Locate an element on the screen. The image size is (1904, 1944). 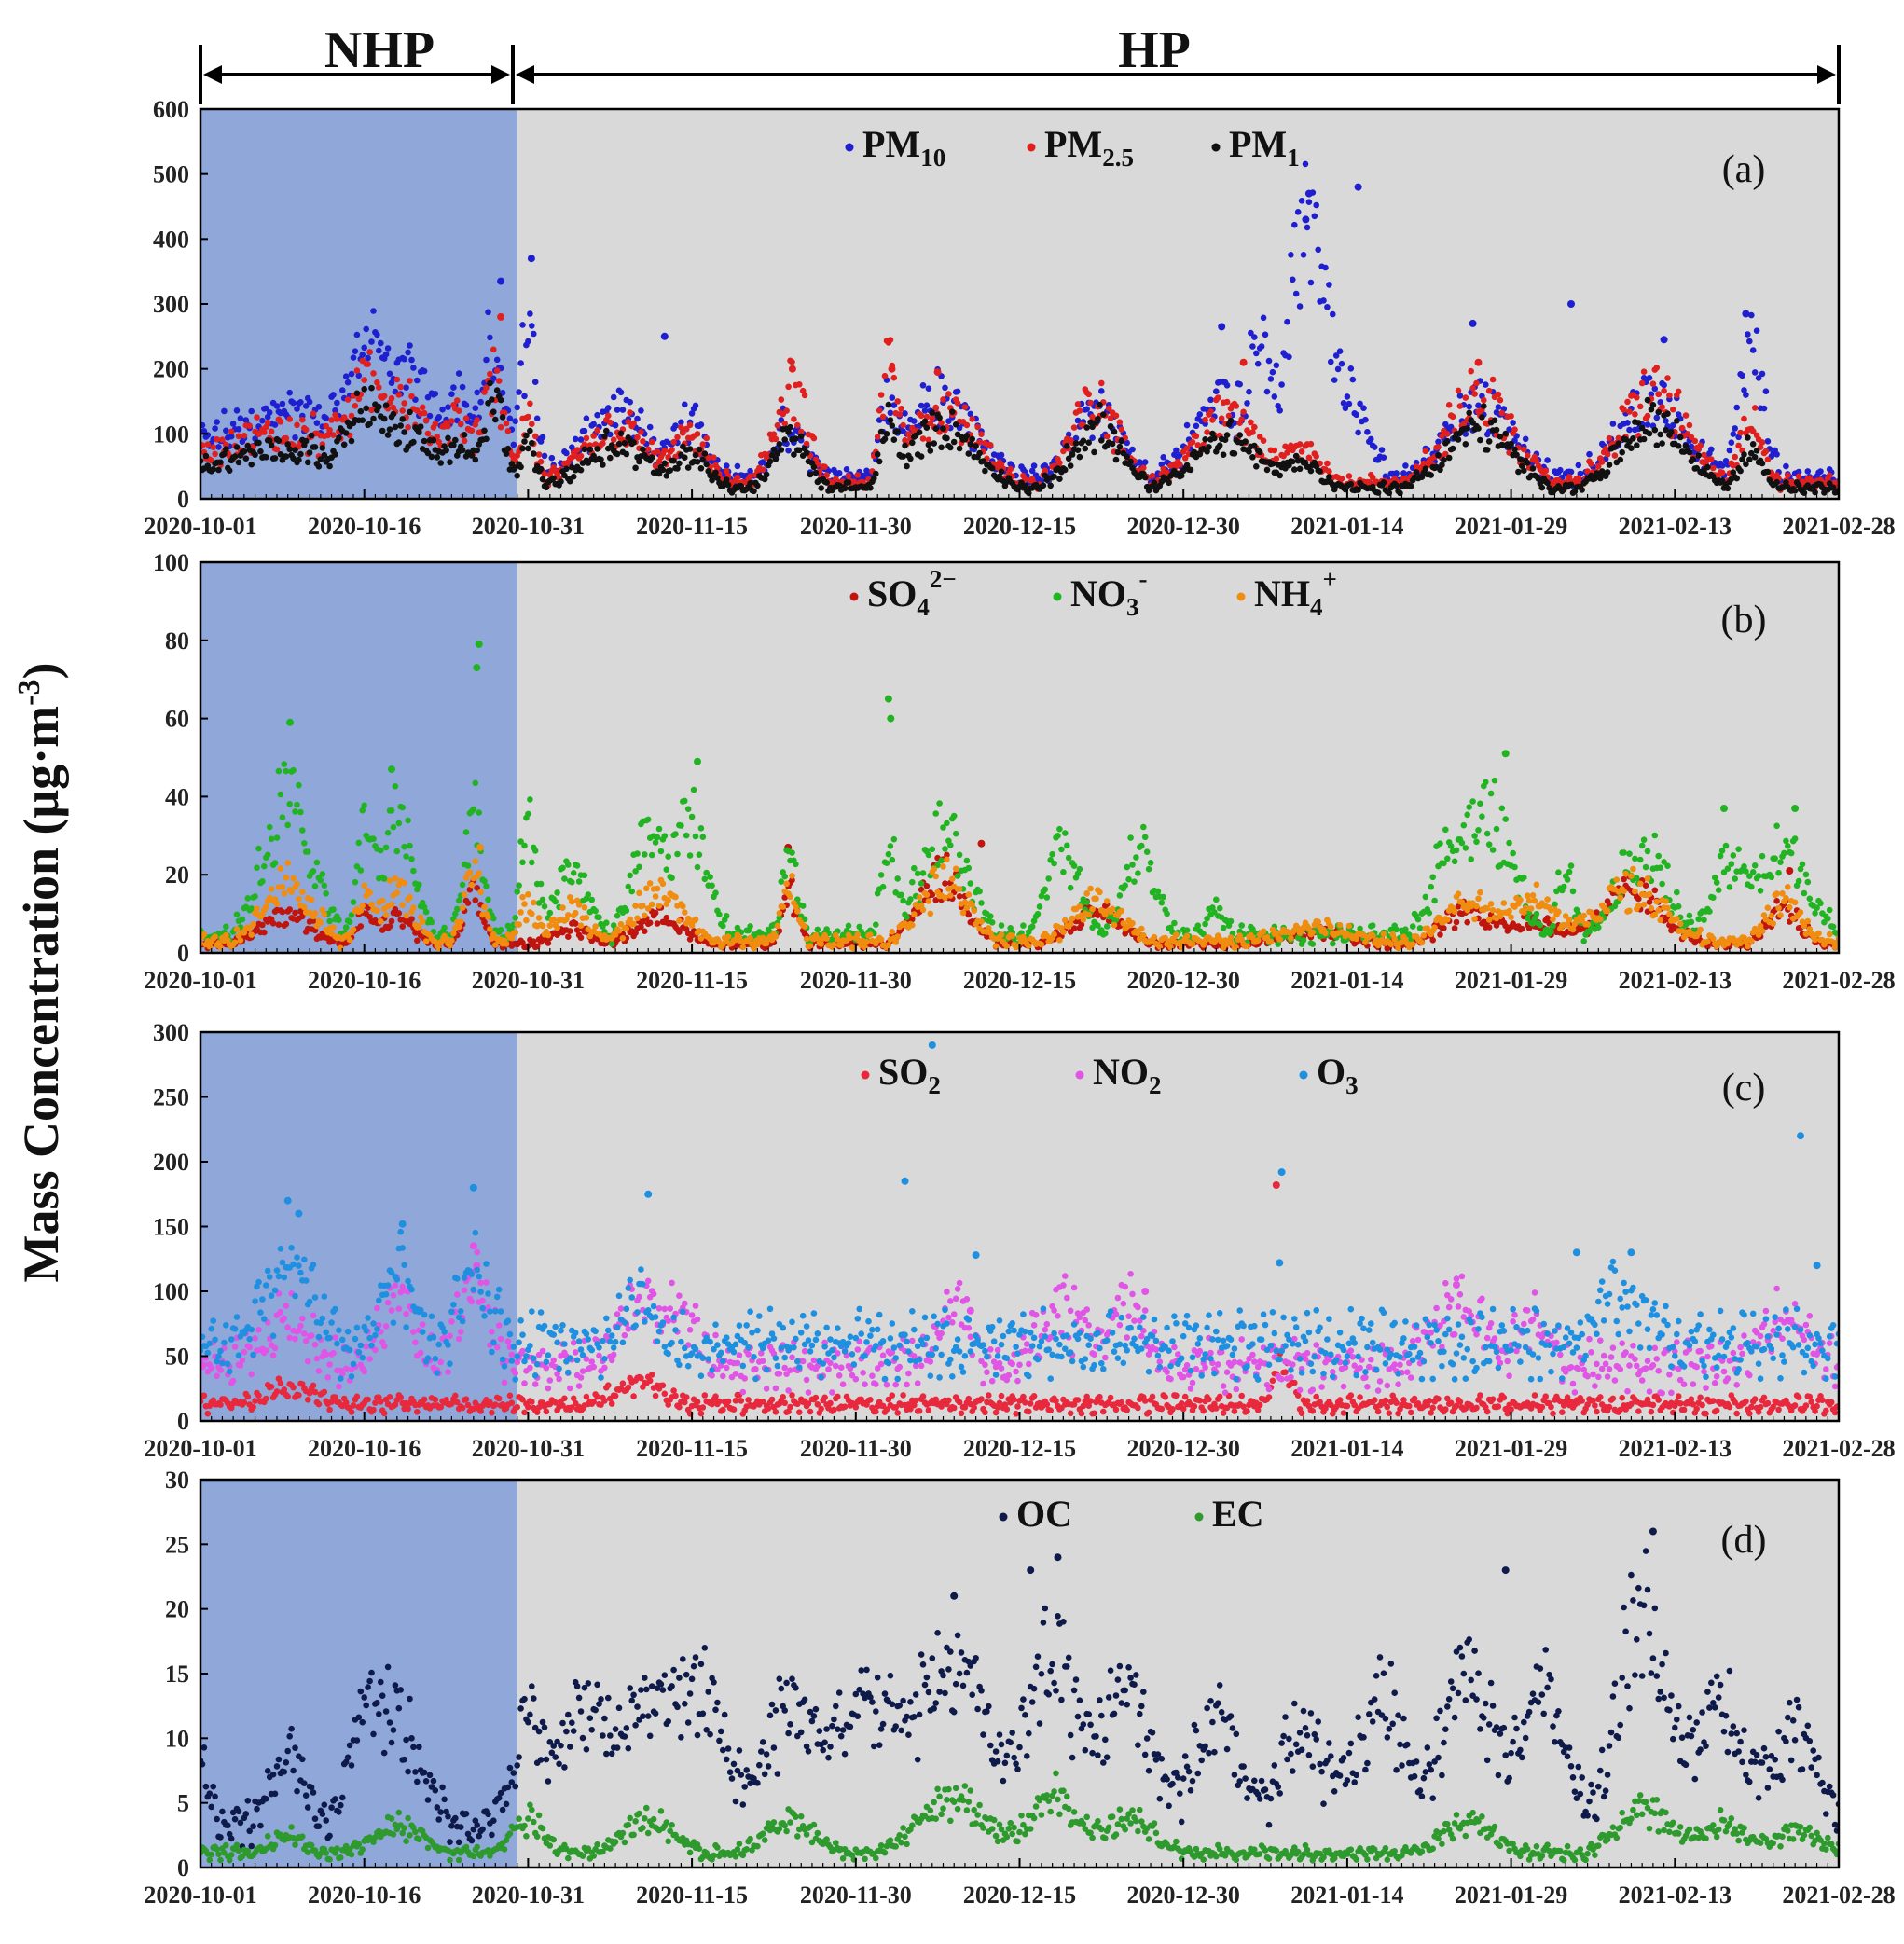
hp-arrow-left-head is located at coordinates (525, 74).